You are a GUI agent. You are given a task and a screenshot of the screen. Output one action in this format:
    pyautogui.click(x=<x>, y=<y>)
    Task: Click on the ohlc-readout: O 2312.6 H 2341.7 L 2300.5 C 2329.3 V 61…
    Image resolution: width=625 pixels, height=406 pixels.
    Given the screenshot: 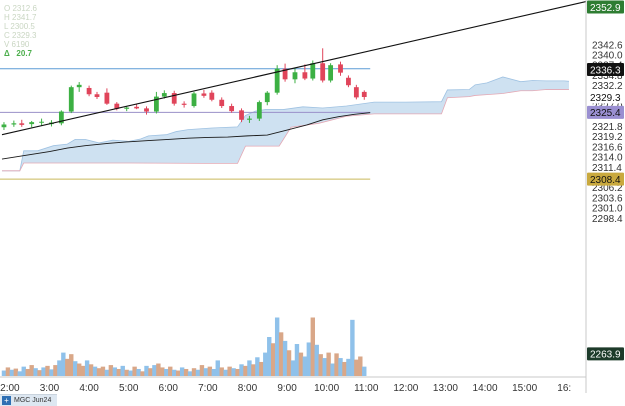 What is the action you would take?
    pyautogui.click(x=20, y=31)
    